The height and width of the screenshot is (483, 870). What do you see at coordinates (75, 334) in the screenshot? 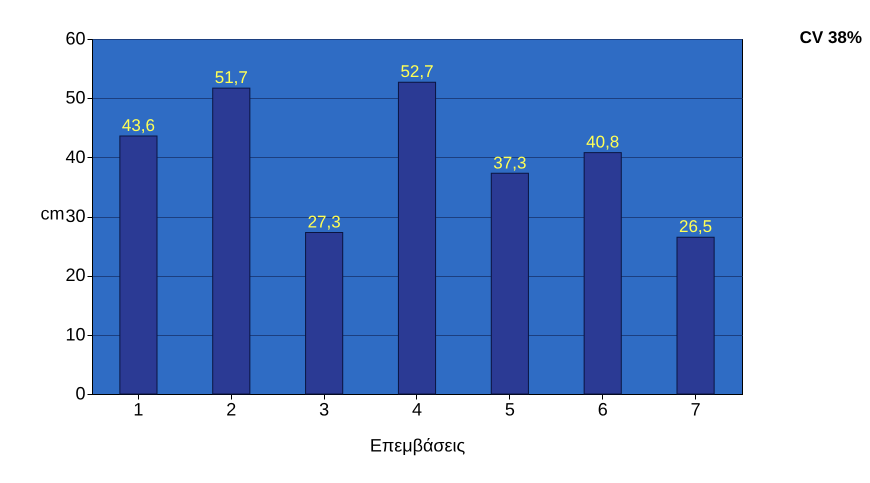
I see `y-tick-label: 10` at bounding box center [75, 334].